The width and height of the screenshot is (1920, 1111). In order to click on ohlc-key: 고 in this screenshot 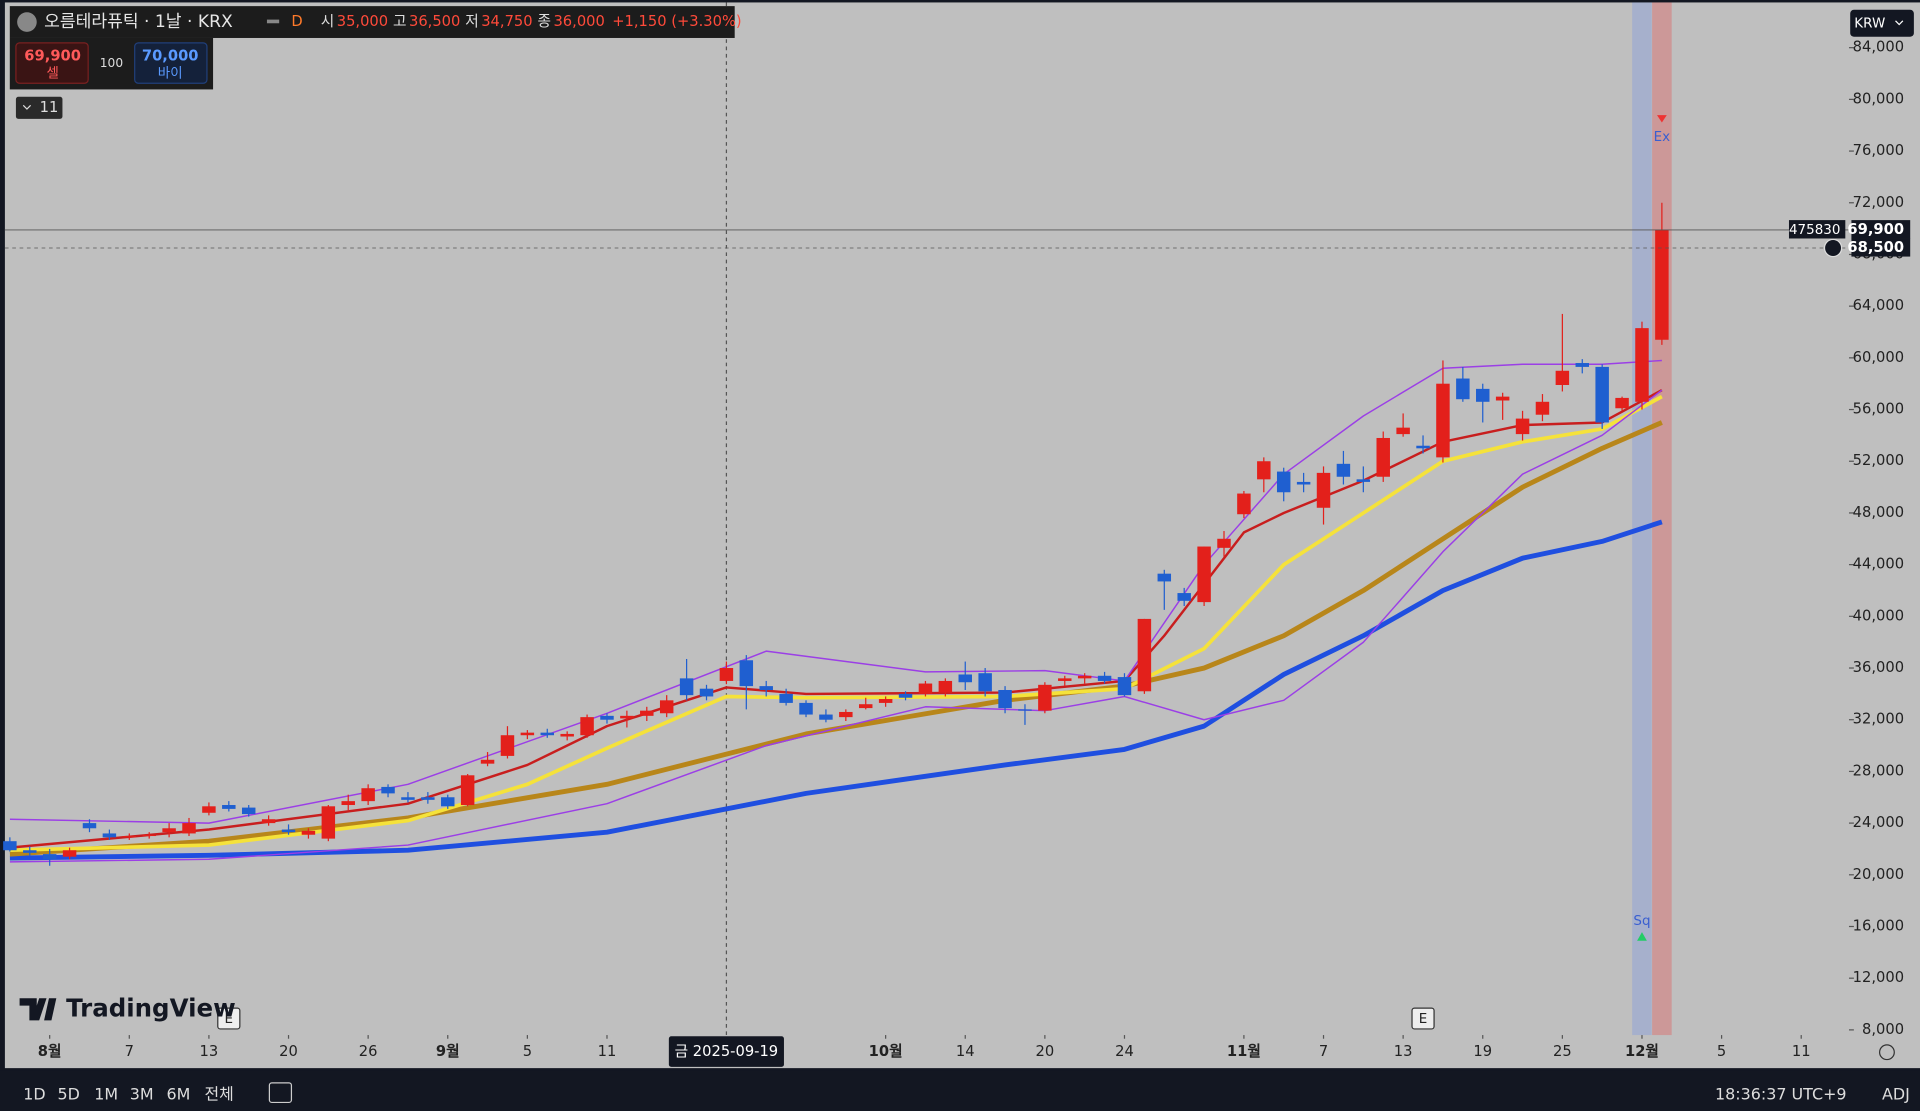, I will do `click(400, 21)`.